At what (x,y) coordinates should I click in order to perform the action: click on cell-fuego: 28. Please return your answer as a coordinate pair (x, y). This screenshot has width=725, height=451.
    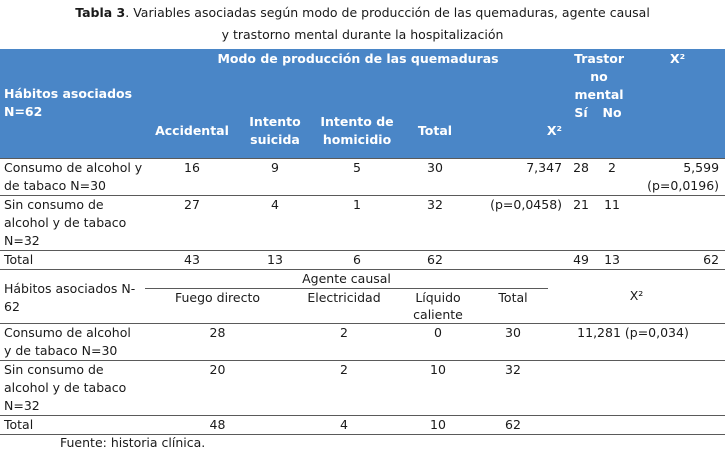
    Looking at the image, I should click on (217, 341).